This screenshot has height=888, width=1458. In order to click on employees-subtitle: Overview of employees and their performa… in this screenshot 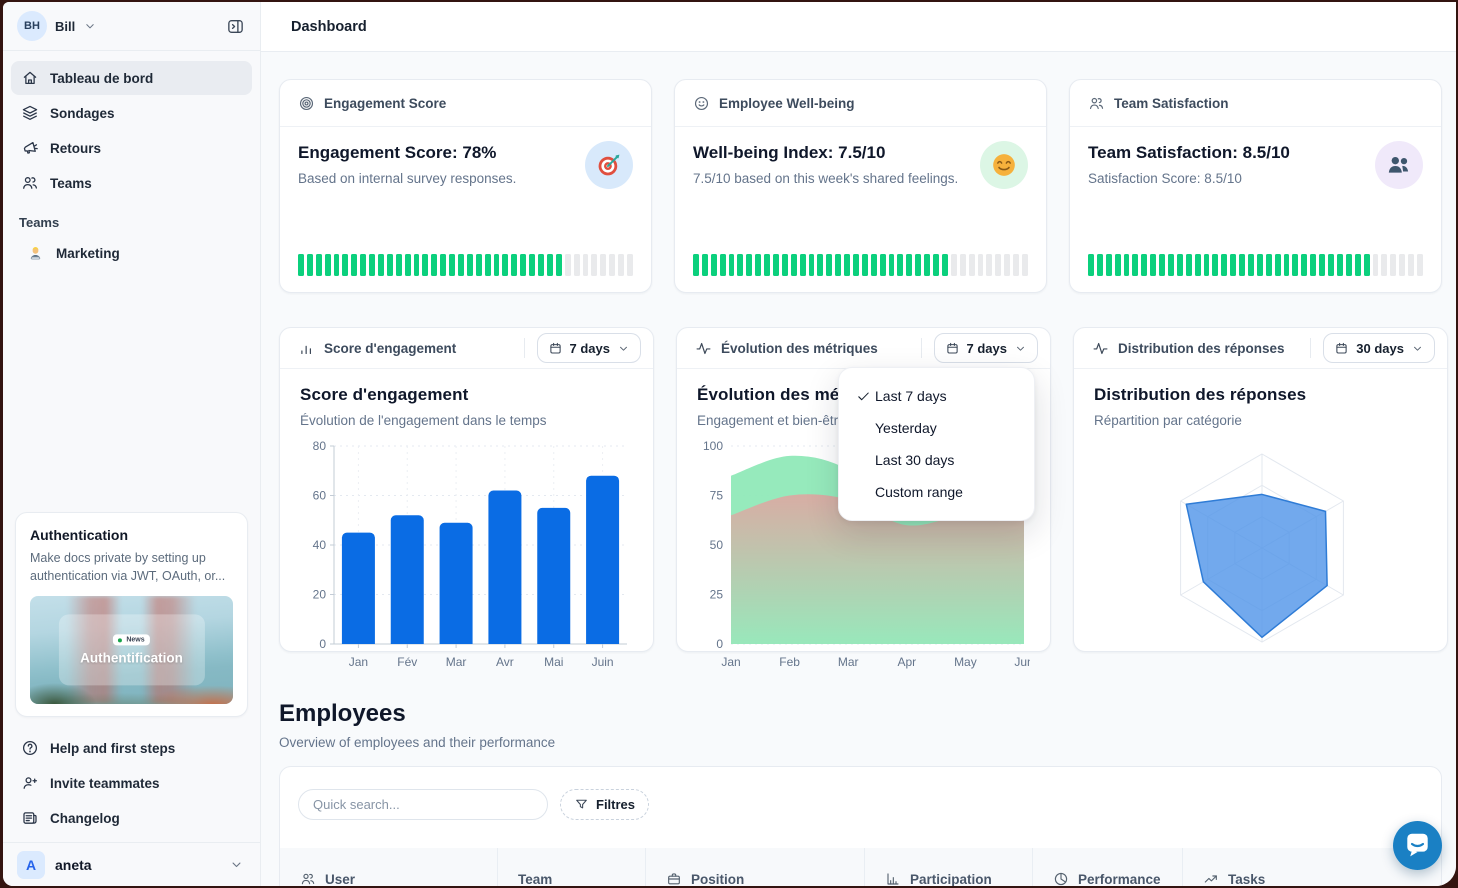, I will do `click(417, 742)`.